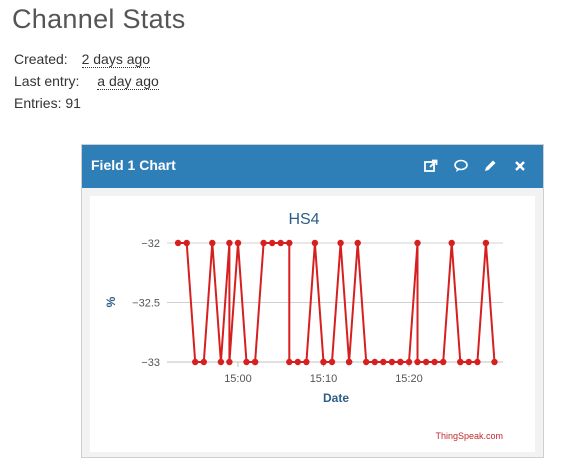 Image resolution: width=579 pixels, height=472 pixels. I want to click on last-entry-label: Last entry:, so click(47, 81).